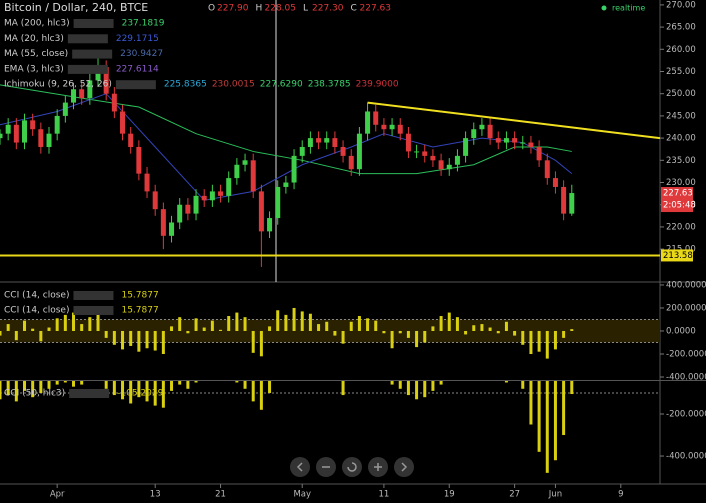 The height and width of the screenshot is (503, 706). What do you see at coordinates (376, 9) in the screenshot?
I see `ohlc-value: 227.63` at bounding box center [376, 9].